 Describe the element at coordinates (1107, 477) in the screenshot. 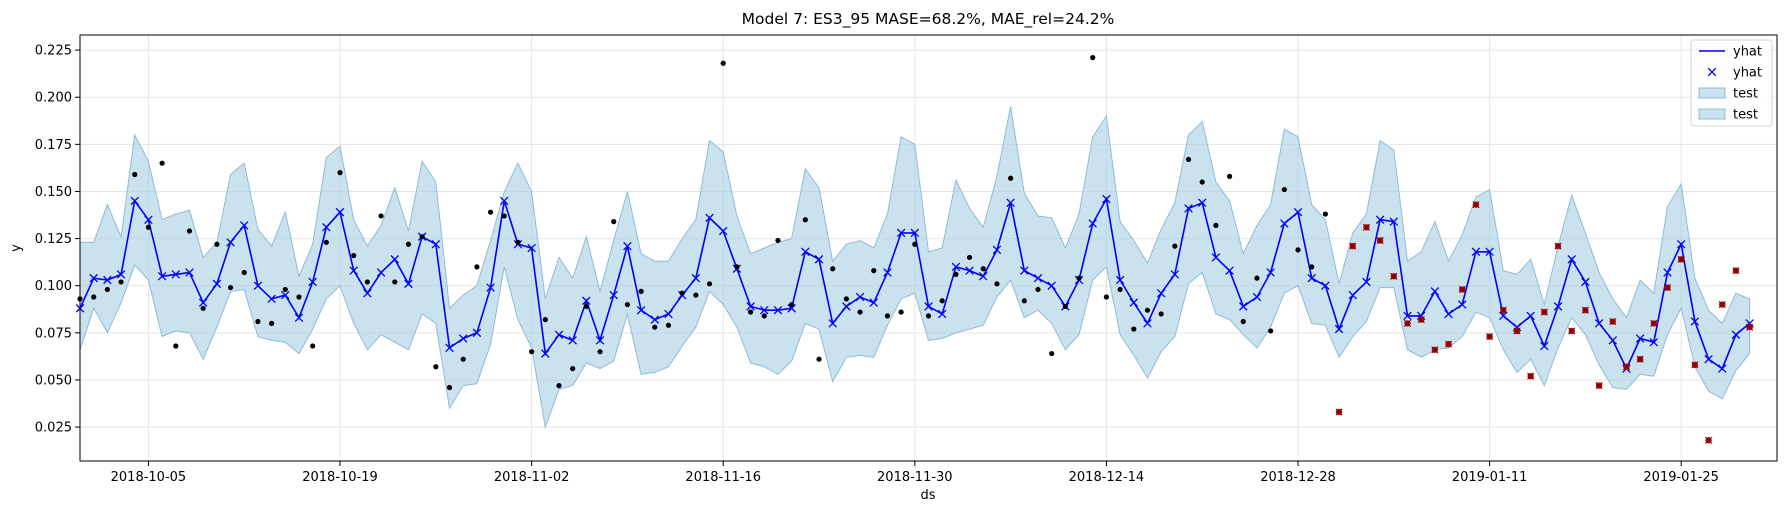

I see `x-tick-label: 2018-12-14` at that location.